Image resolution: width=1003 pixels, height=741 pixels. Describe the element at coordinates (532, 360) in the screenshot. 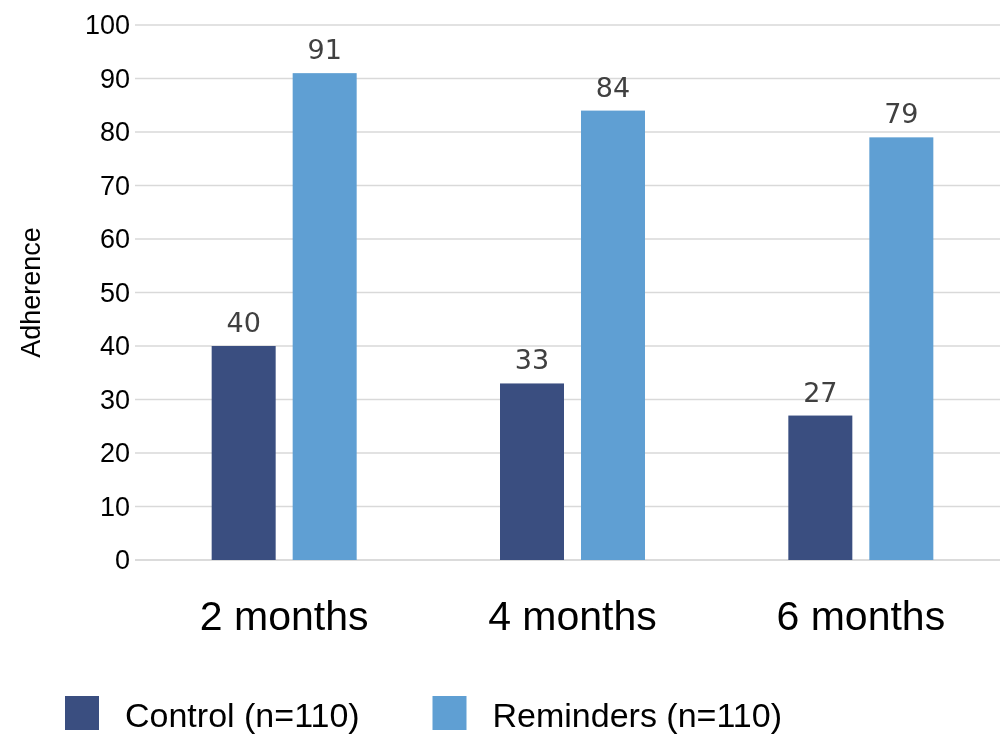

I see `data-label: 33` at that location.